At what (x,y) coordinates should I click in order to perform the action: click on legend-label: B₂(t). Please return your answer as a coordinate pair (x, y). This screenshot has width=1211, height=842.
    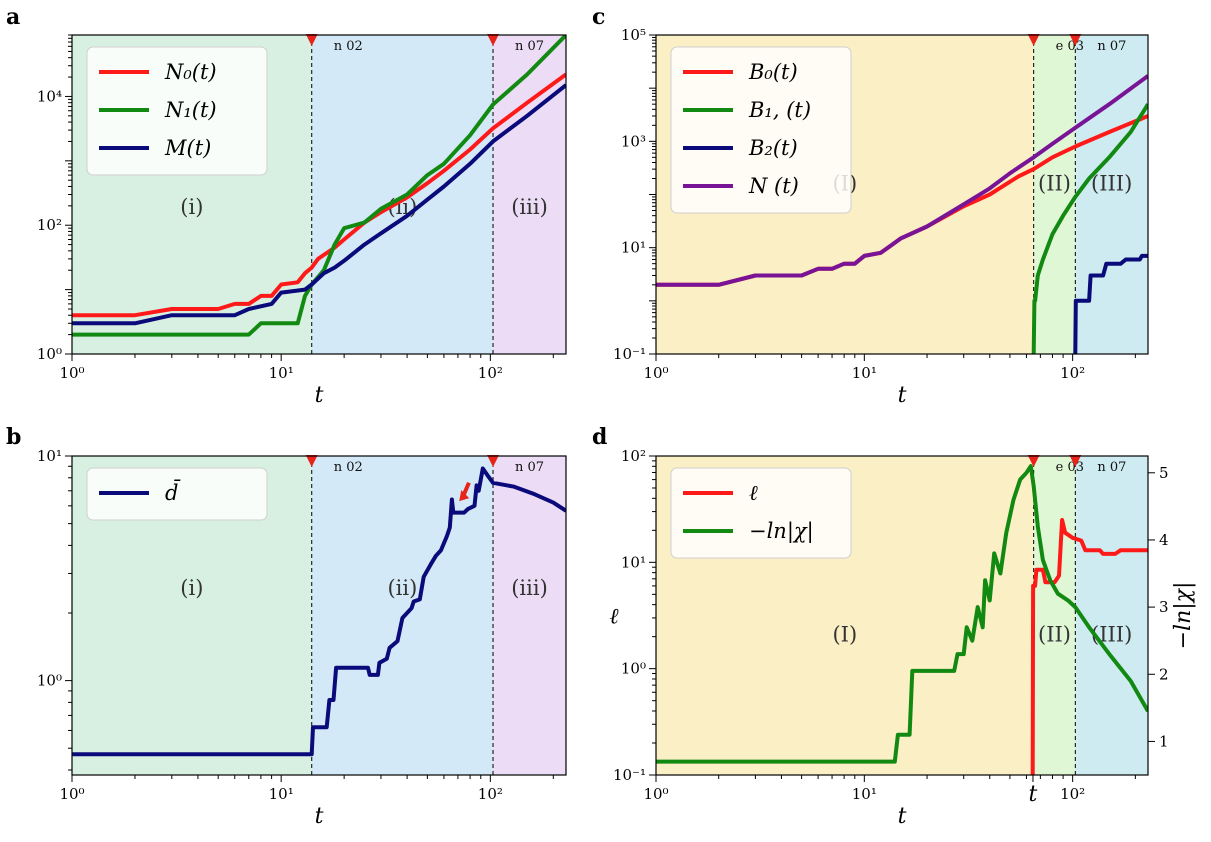
    Looking at the image, I should click on (773, 148).